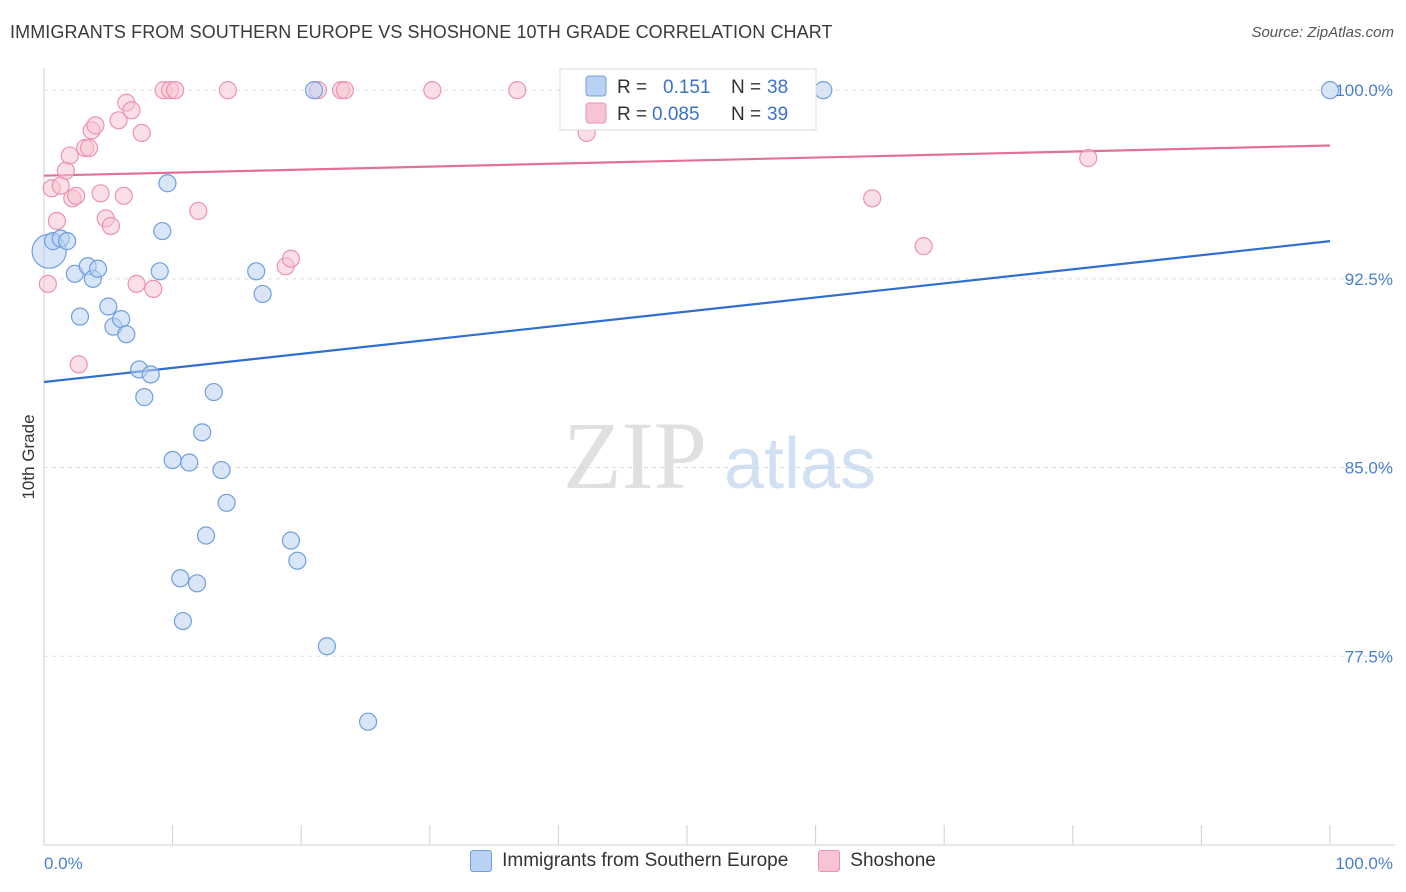  What do you see at coordinates (687, 312) in the screenshot?
I see `trend-line-southern-europe` at bounding box center [687, 312].